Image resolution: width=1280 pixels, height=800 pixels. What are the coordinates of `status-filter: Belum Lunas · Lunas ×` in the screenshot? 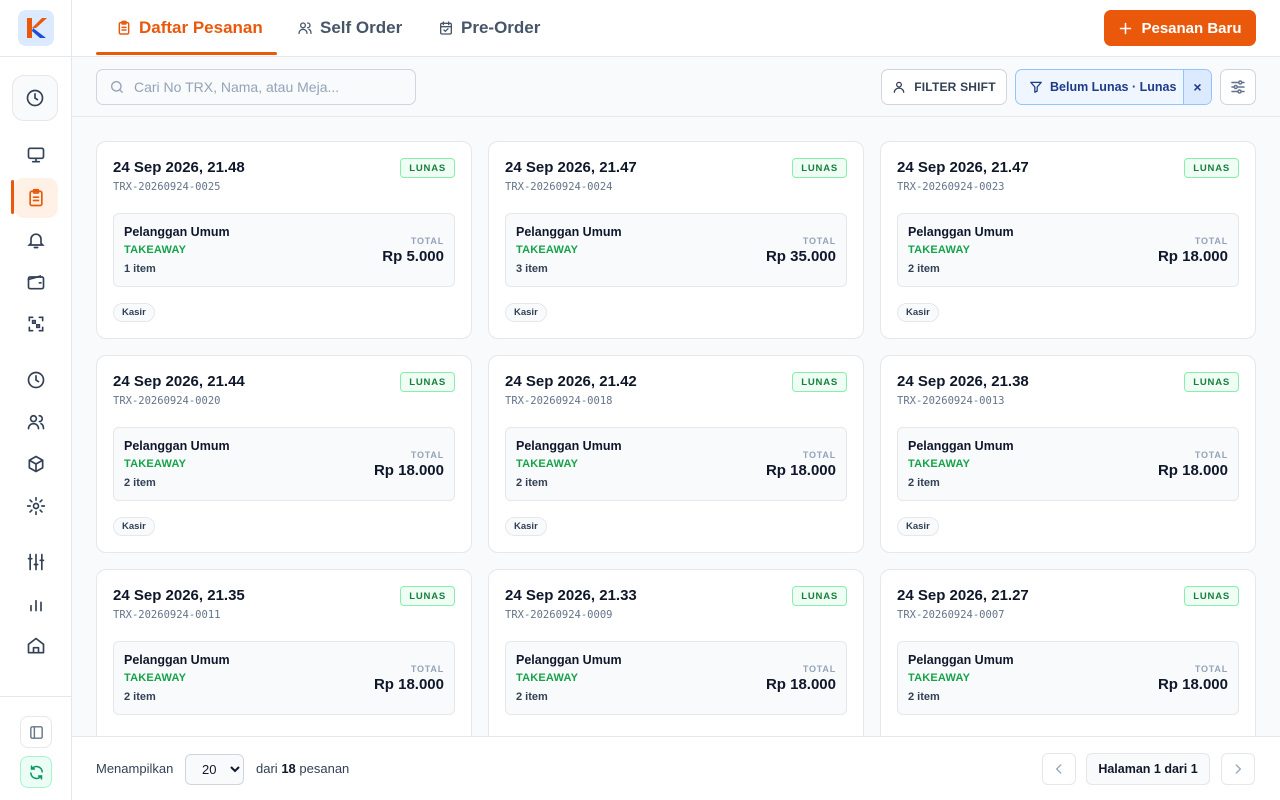 It's located at (1113, 87).